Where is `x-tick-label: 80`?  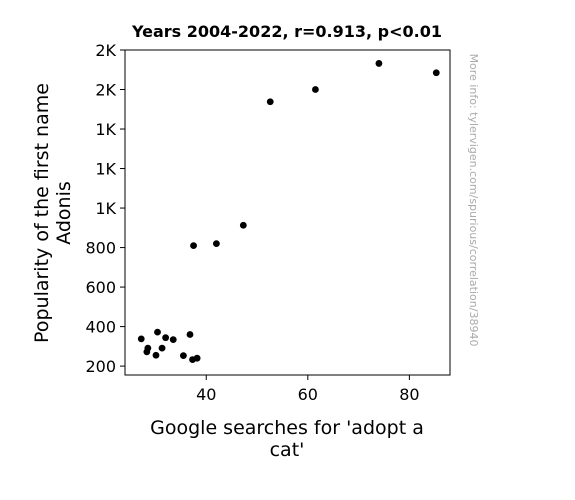
x-tick-label: 80 is located at coordinates (409, 394).